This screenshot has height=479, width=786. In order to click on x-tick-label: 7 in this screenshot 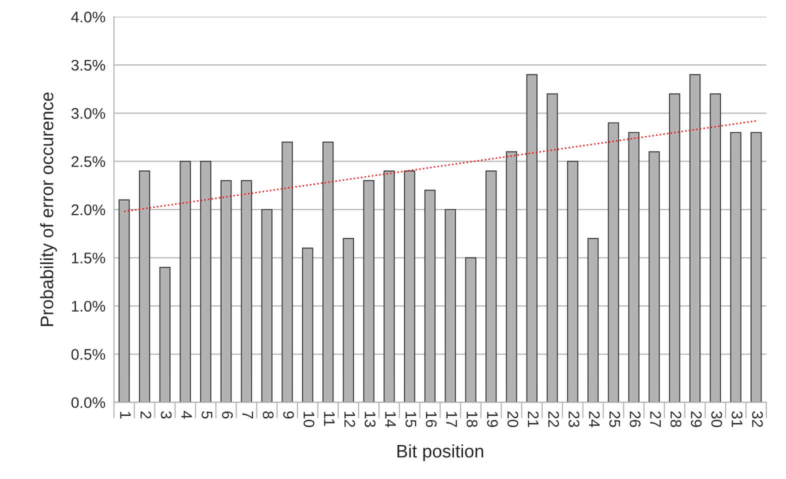, I will do `click(248, 414)`.